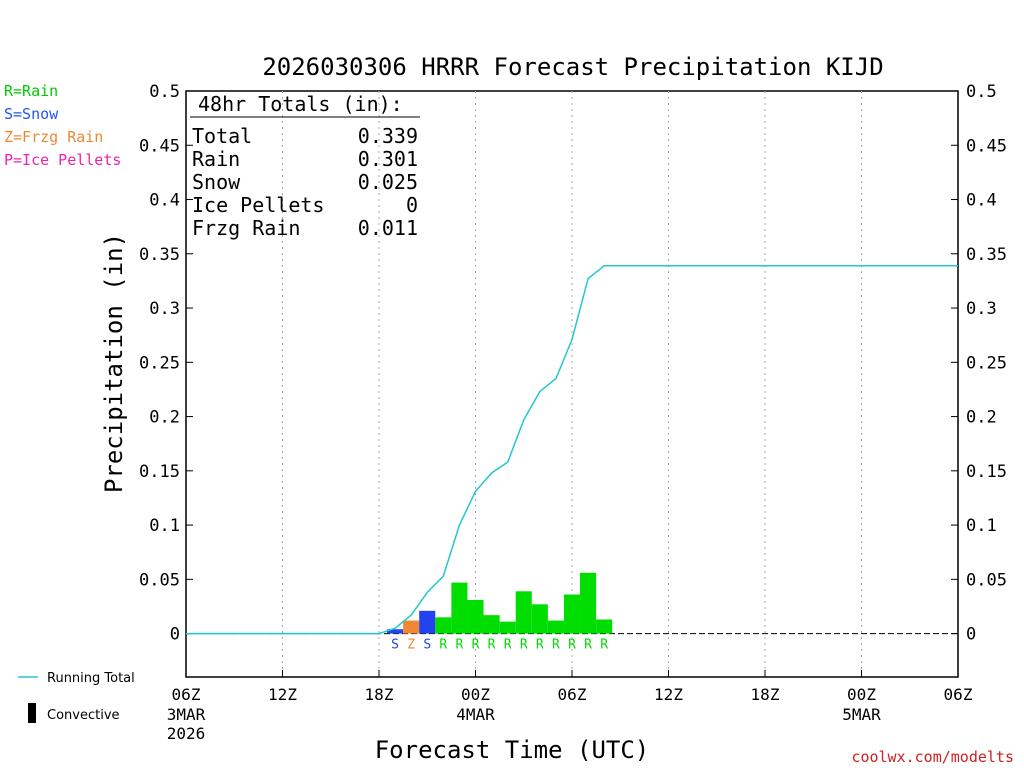 This screenshot has height=768, width=1024. Describe the element at coordinates (861, 714) in the screenshot. I see `x-date-label: 5MAR` at that location.